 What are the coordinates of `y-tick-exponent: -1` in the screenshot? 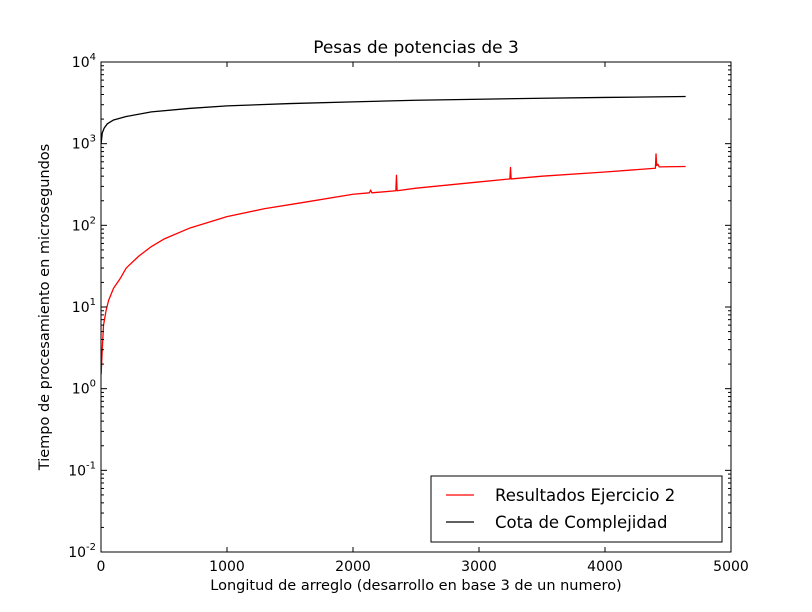 It's located at (91, 465).